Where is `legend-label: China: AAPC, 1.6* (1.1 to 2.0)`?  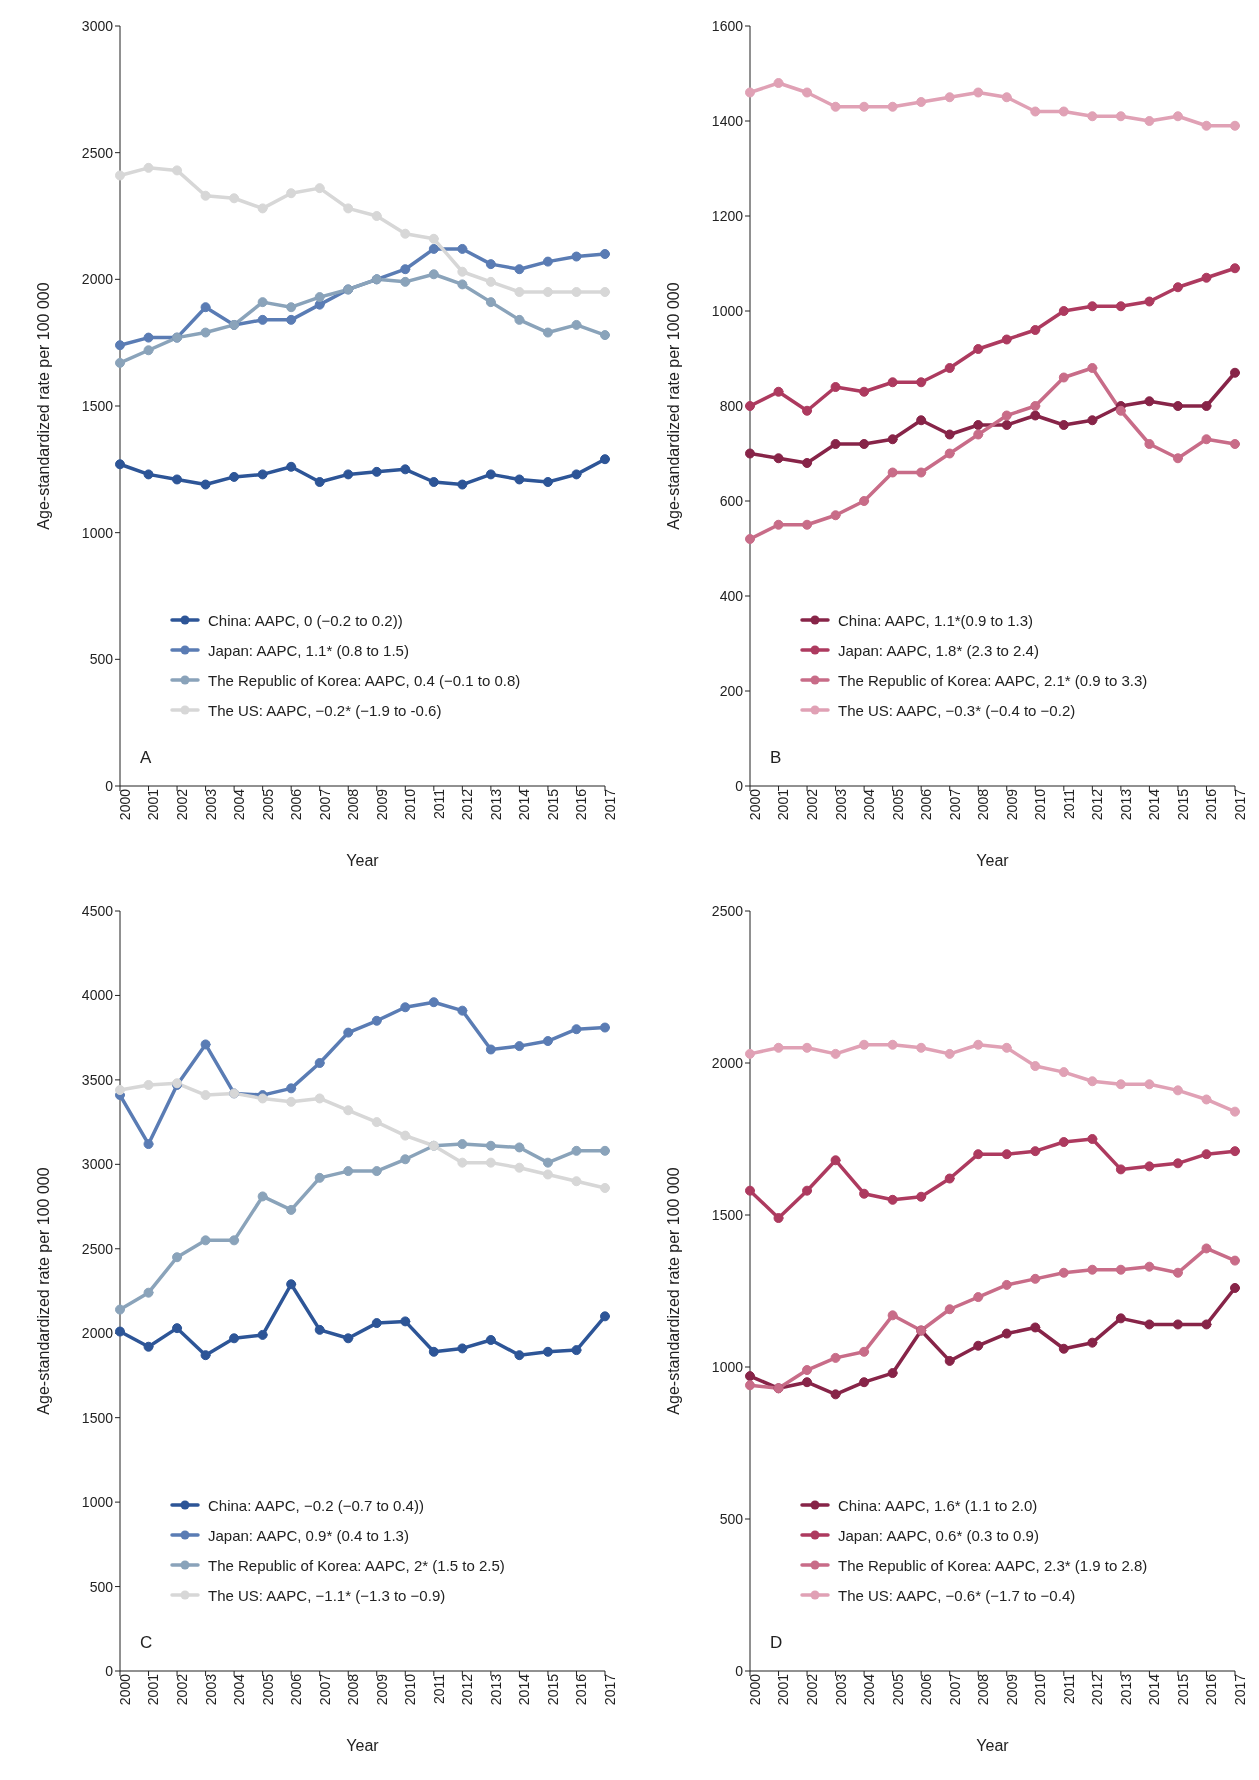 legend-label: China: AAPC, 1.6* (1.1 to 2.0) is located at coordinates (938, 1505).